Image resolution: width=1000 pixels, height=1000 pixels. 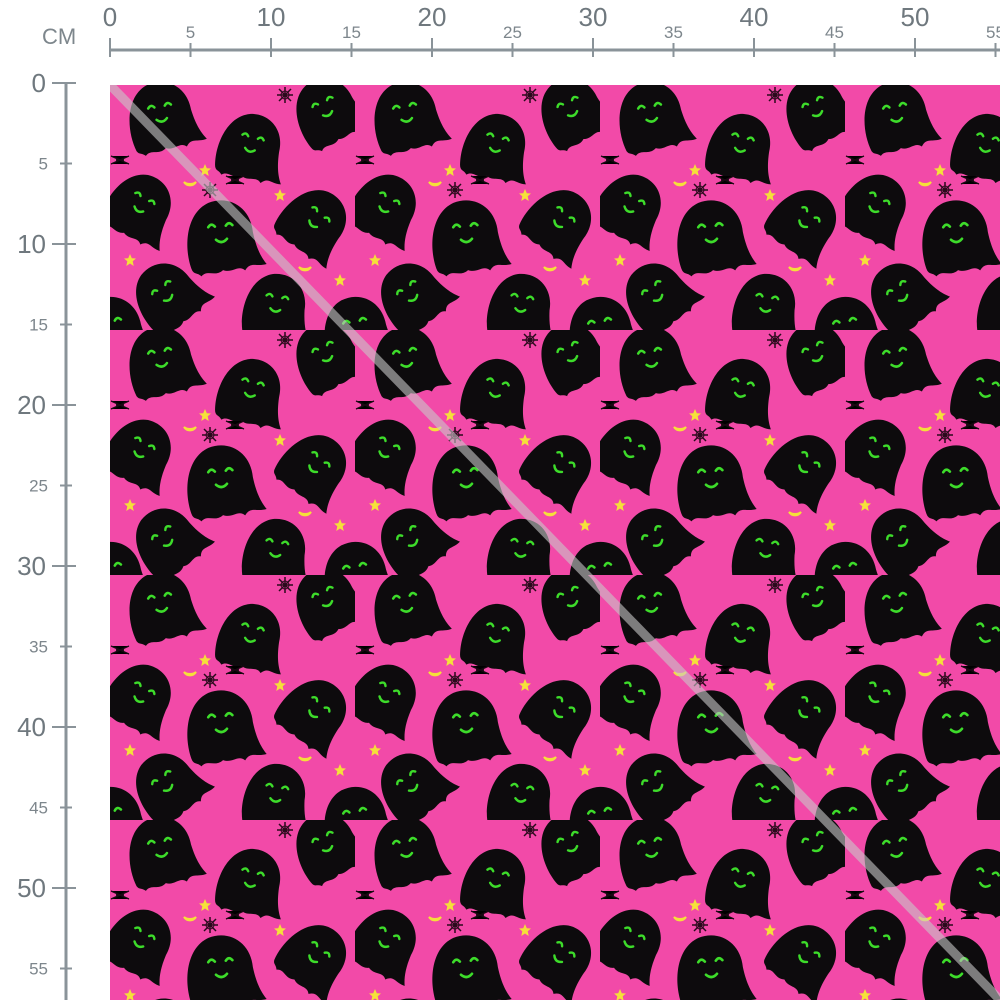 I want to click on unit-label: CM, so click(x=59, y=36).